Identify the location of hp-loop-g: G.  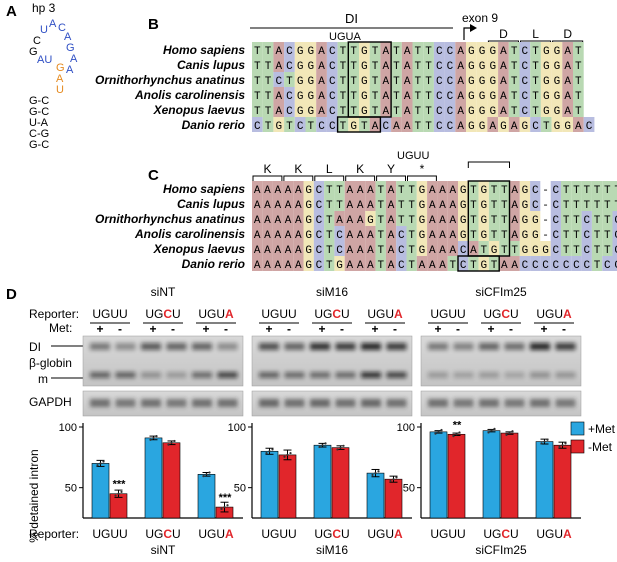
(70, 48).